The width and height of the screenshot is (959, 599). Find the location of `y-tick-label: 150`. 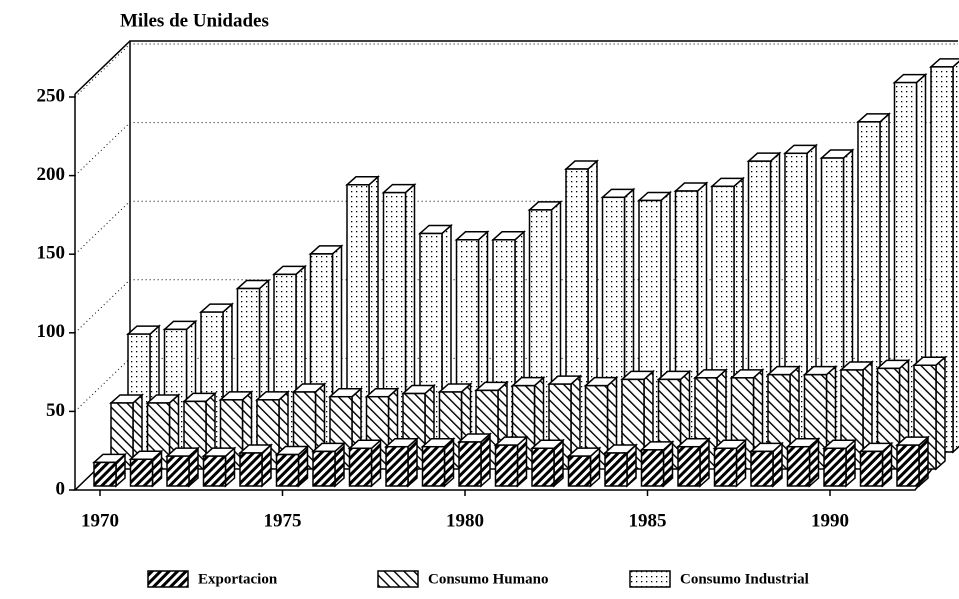

y-tick-label: 150 is located at coordinates (51, 253).